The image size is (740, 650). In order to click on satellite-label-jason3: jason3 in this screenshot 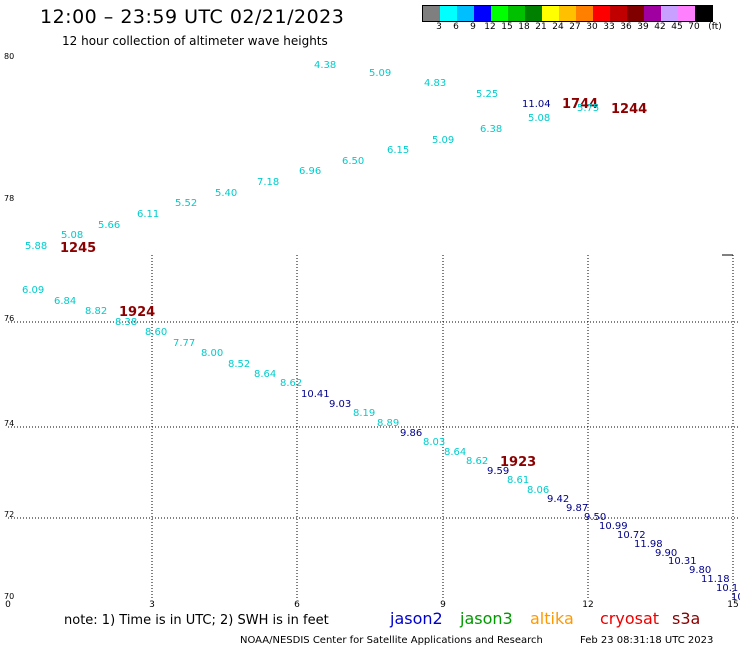, I will do `click(486, 618)`.